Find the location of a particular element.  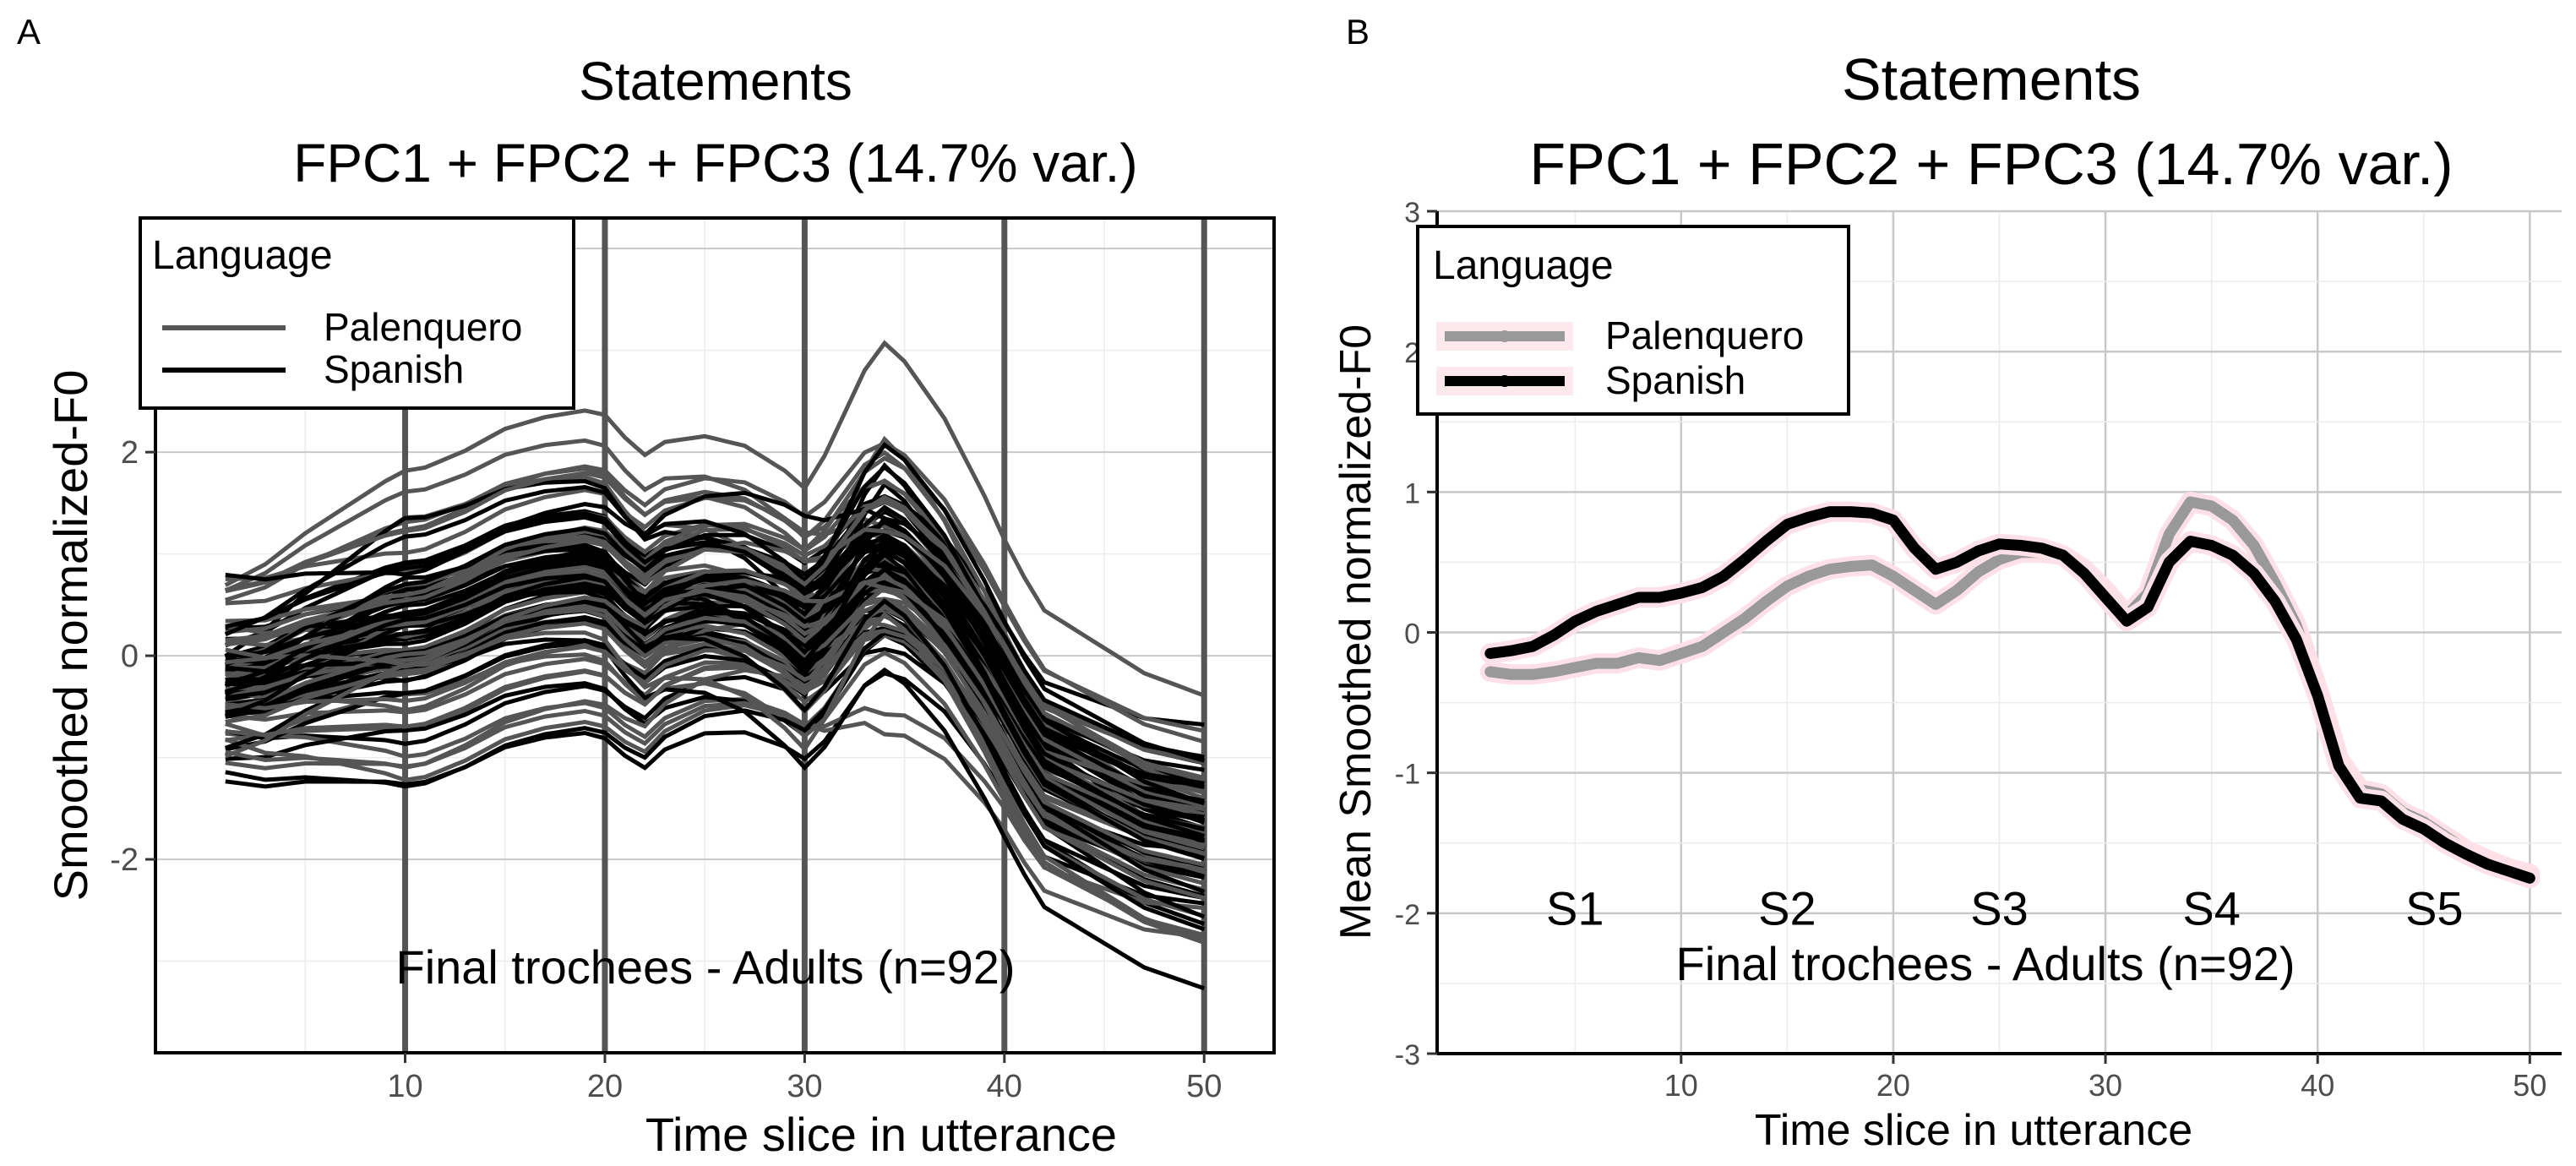

panel-b-y-tick-label: -3 is located at coordinates (1407, 1055).